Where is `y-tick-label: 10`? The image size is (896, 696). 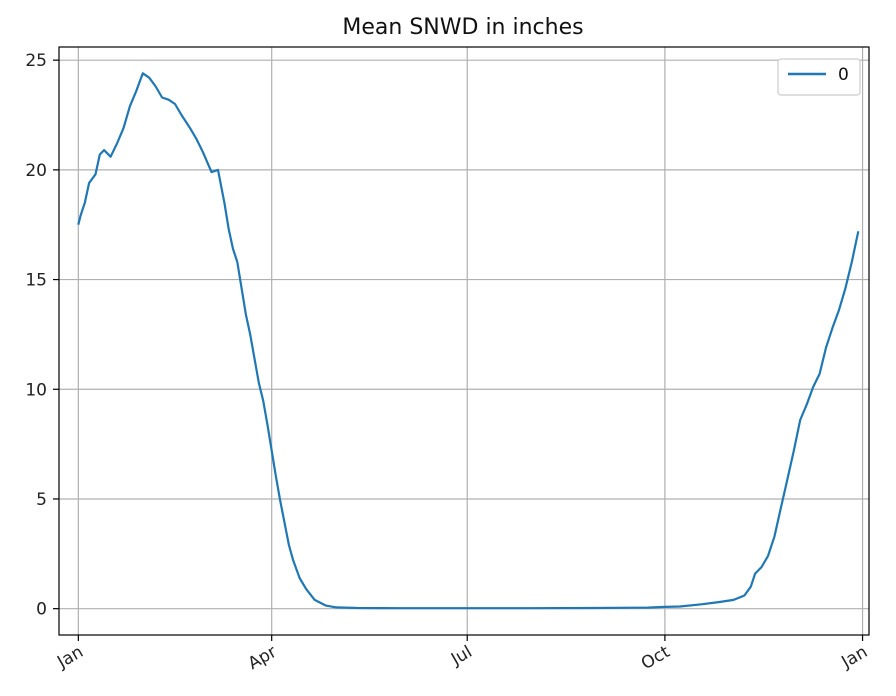
y-tick-label: 10 is located at coordinates (36, 390).